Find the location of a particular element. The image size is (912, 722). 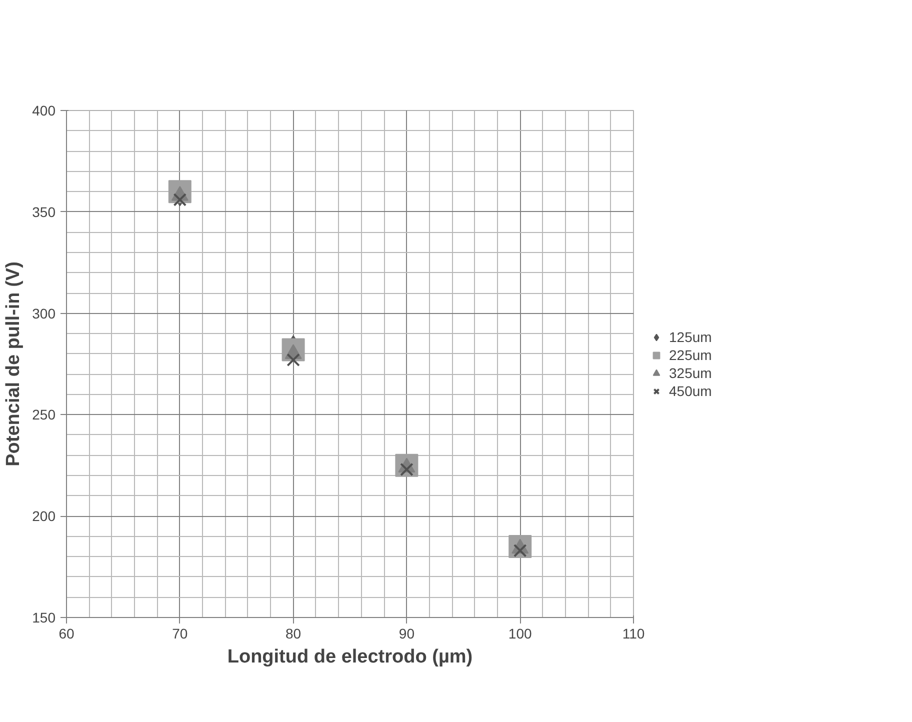

x-tick-label: 70 is located at coordinates (180, 634).